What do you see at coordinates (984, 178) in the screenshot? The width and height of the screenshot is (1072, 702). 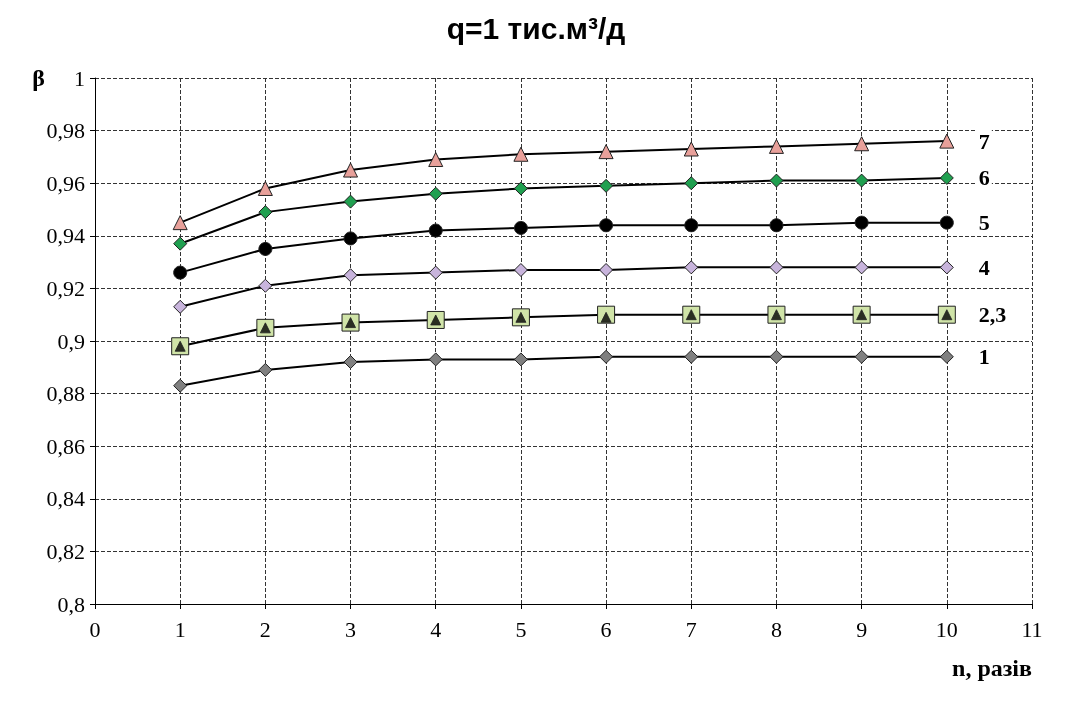 I see `series-label: 6` at bounding box center [984, 178].